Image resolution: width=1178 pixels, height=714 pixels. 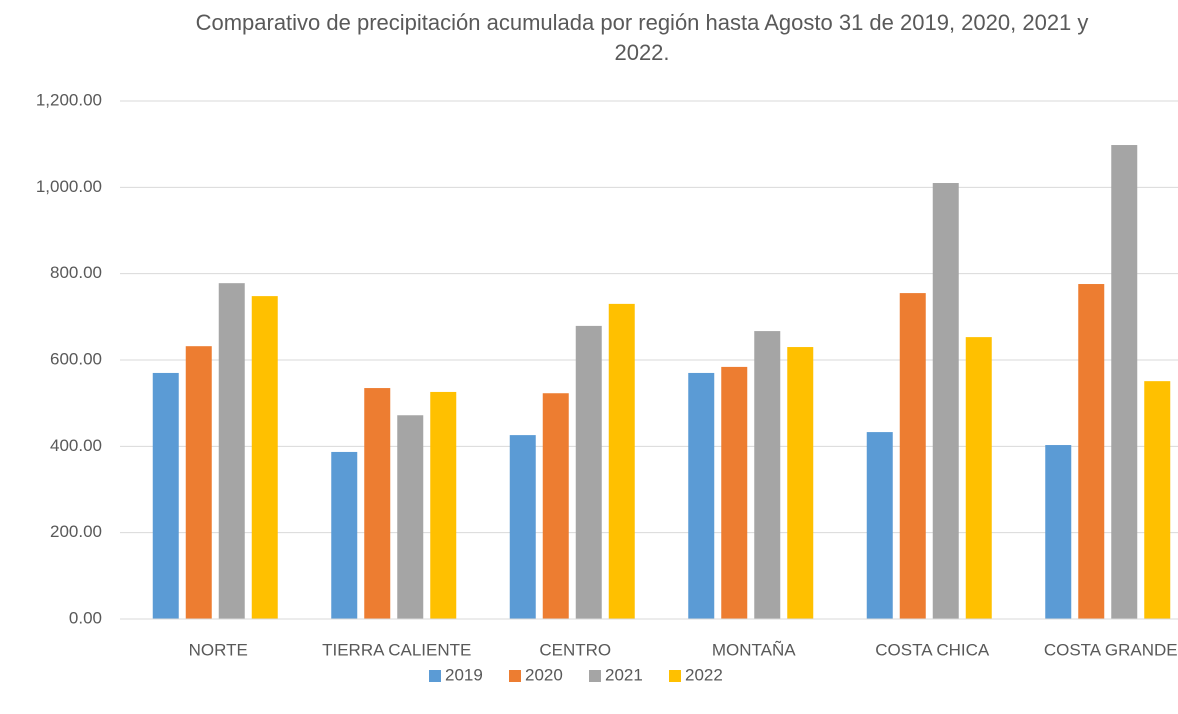 I want to click on y-tick-label: 0.00, so click(x=85, y=617).